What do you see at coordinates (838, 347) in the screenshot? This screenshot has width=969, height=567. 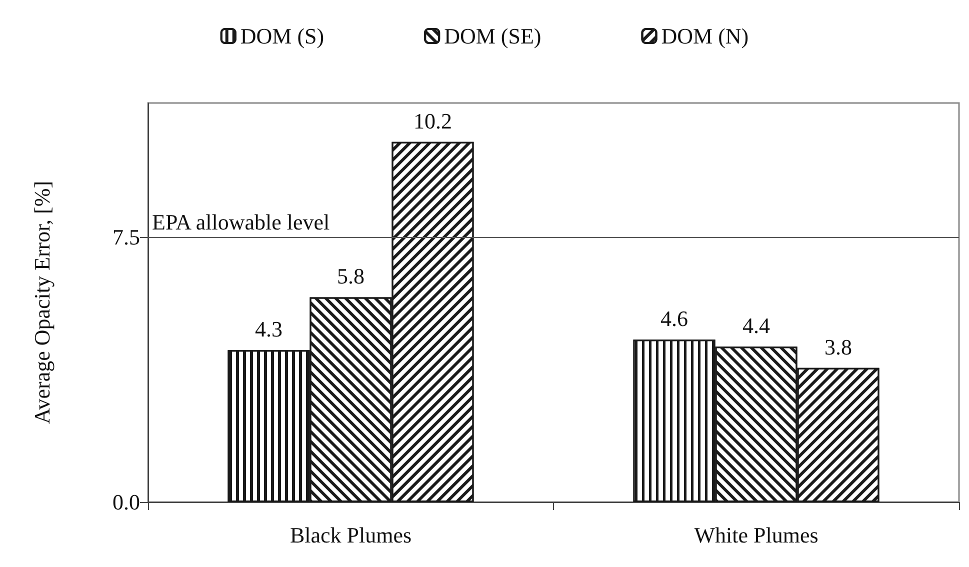 I see `data-label: 3.8` at bounding box center [838, 347].